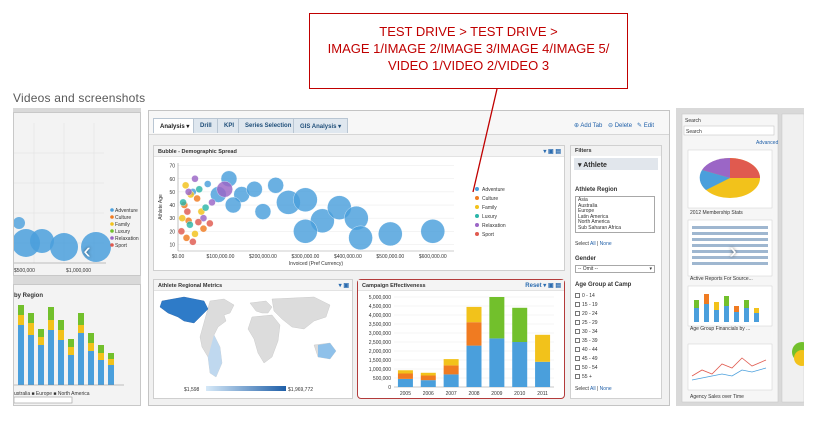 The image size is (823, 421). I want to click on map-europe, so click(261, 307).